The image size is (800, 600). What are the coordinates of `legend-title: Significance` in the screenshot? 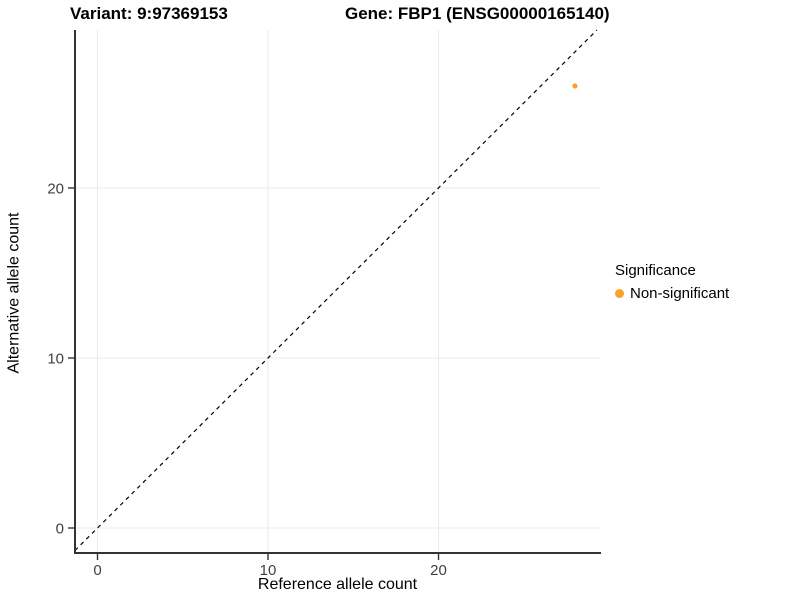 It's located at (655, 270).